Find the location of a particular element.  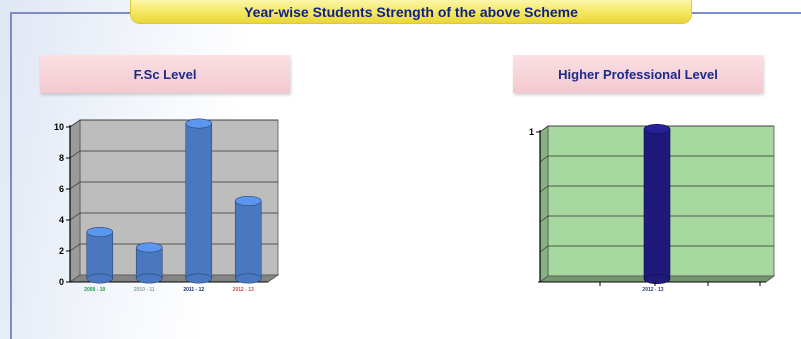

hpl-bar-top is located at coordinates (657, 129).